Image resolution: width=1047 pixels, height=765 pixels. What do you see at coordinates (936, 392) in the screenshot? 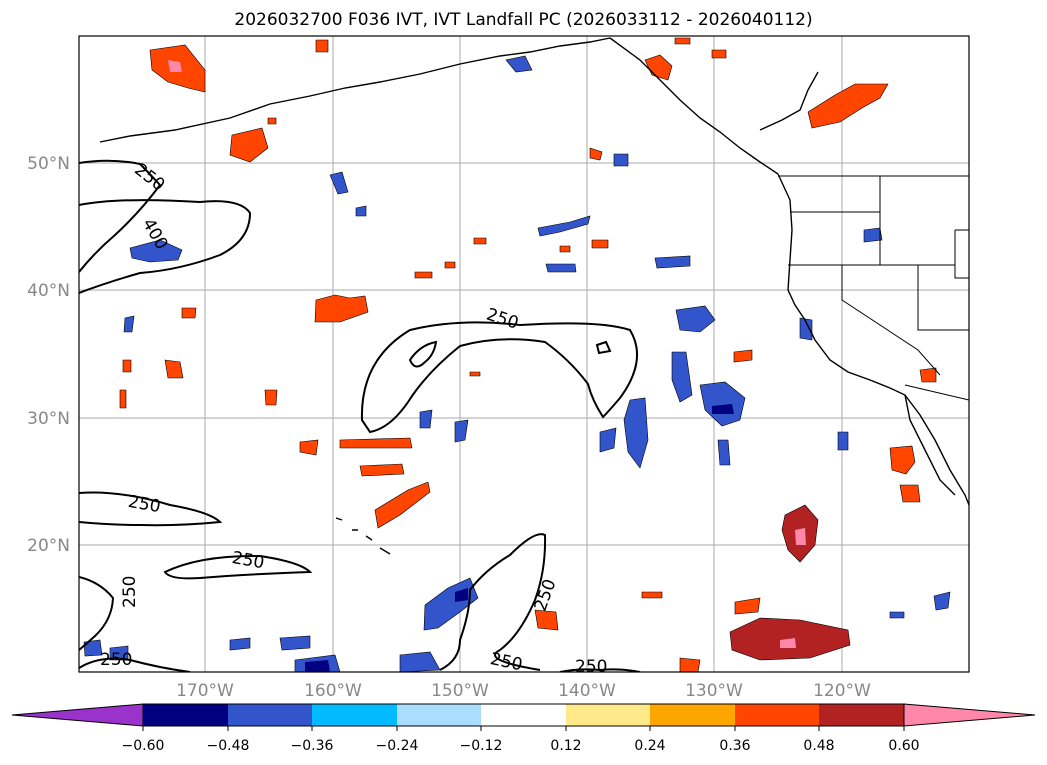
I see `border-us-mexico` at bounding box center [936, 392].